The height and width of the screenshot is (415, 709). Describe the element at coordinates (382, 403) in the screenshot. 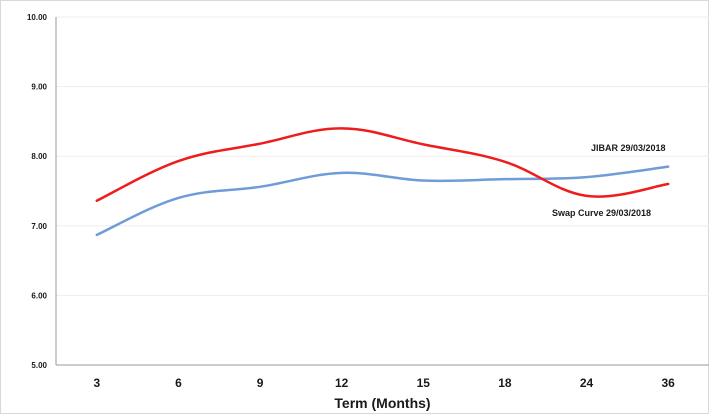

I see `x-axis-title: Term (Months)` at that location.